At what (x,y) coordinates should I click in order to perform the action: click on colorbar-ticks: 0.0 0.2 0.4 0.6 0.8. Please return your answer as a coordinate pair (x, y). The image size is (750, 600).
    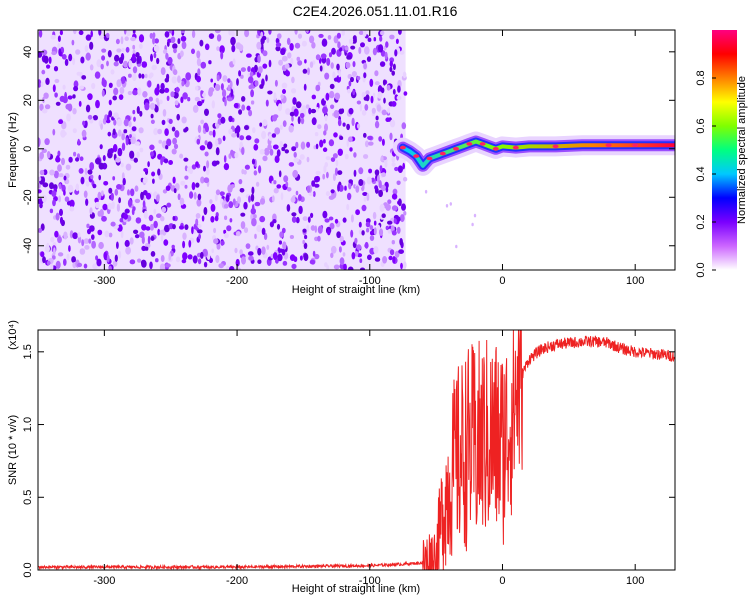
    Looking at the image, I should click on (705, 174).